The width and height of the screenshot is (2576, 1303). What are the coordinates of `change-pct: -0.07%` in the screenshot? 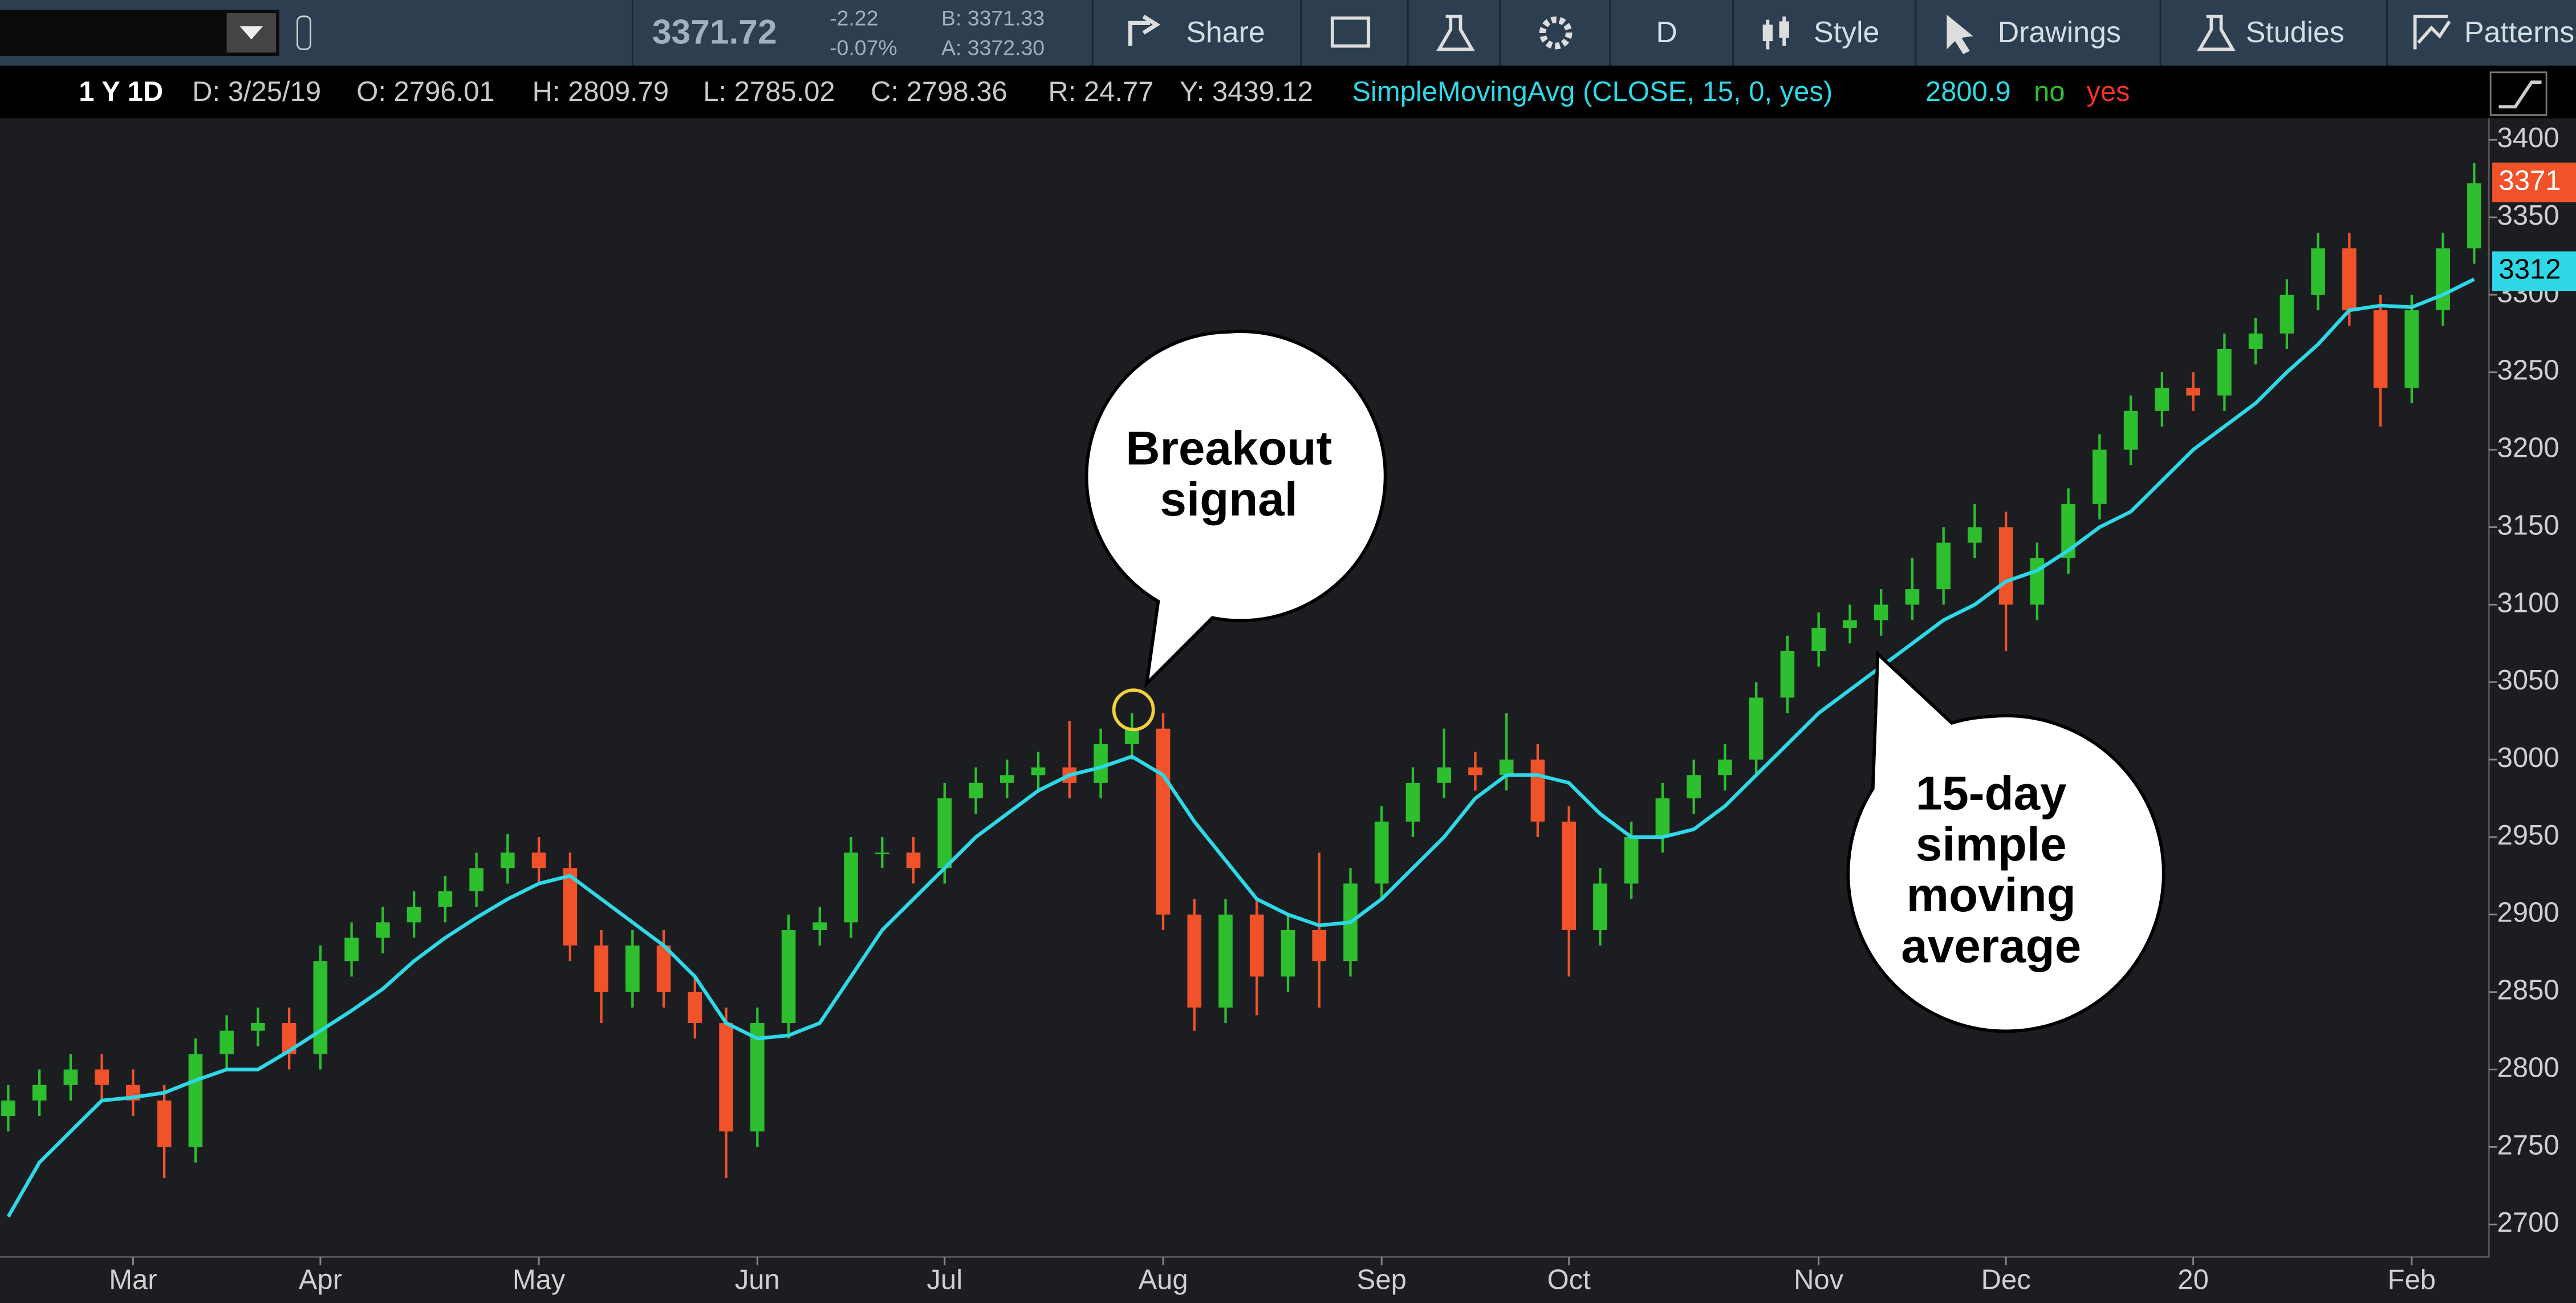 It's located at (863, 47).